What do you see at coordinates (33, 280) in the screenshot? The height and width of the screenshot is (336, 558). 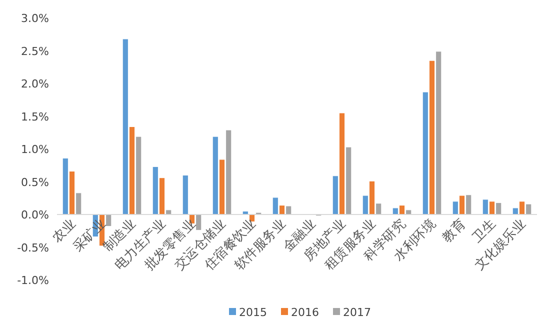 I see `y-tick-label: -1.0%` at bounding box center [33, 280].